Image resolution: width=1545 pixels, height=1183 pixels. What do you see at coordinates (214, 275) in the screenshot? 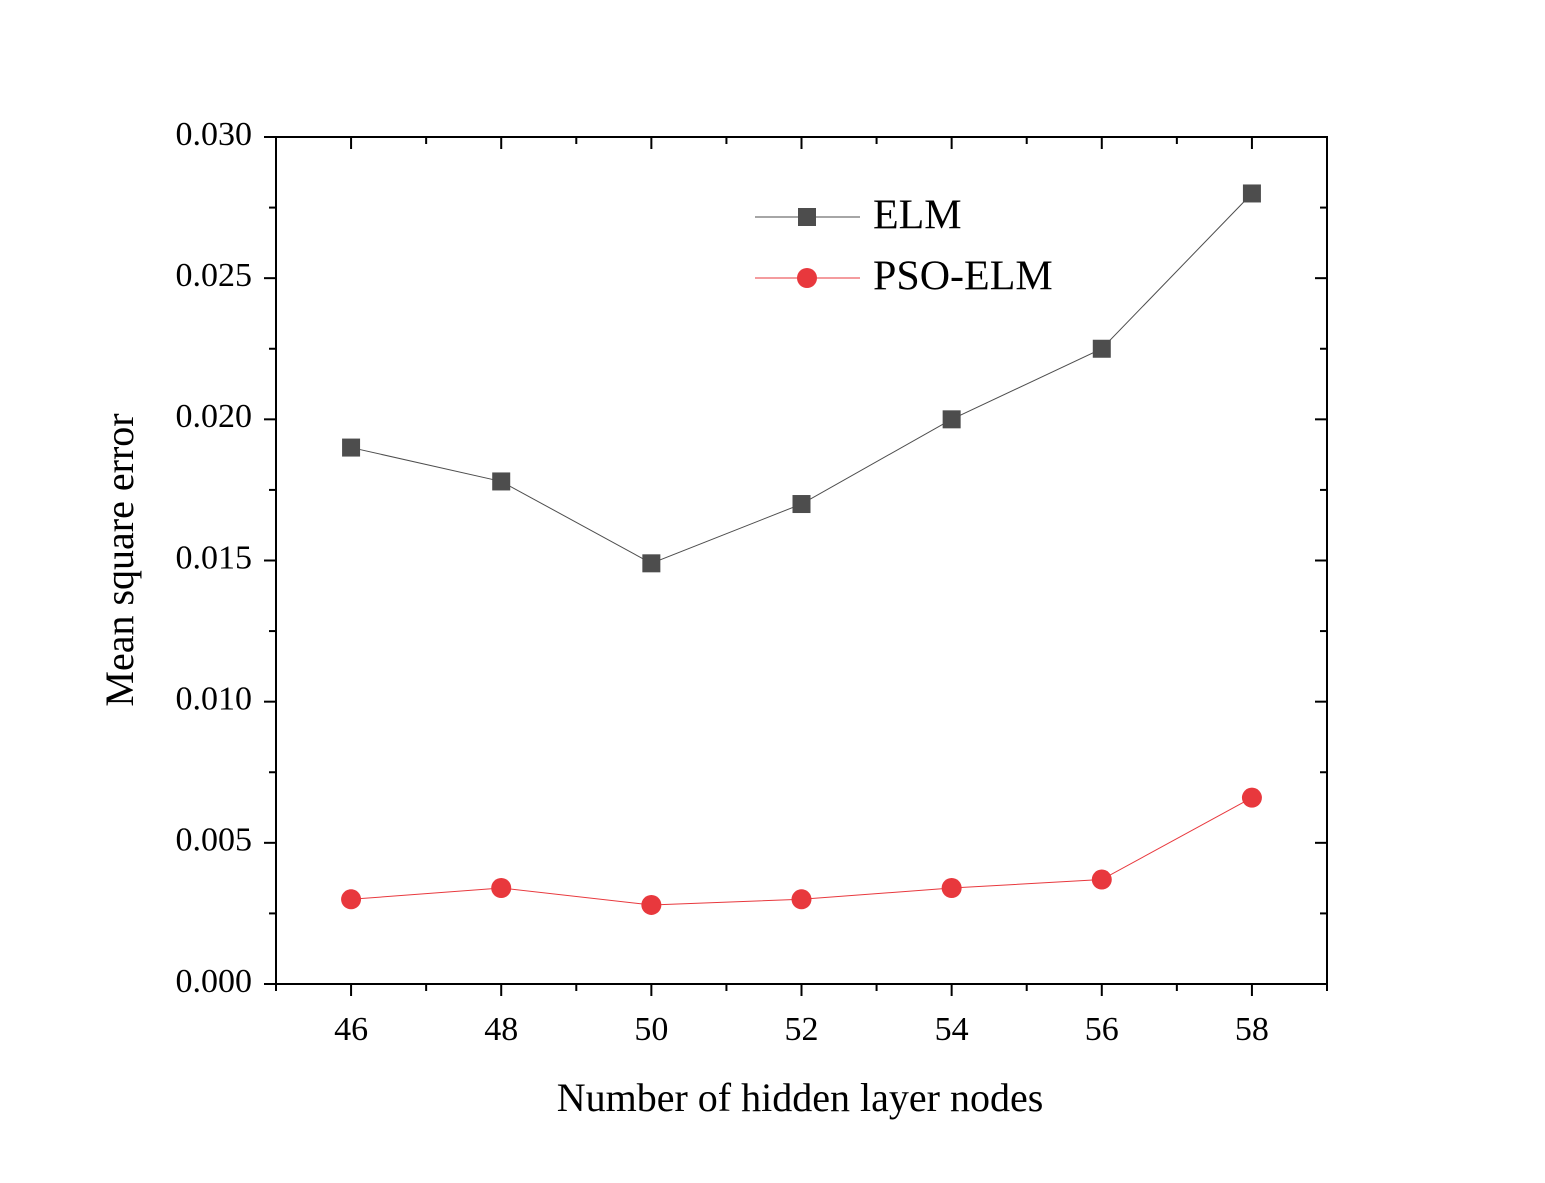
I see `y-tick-label: 0.025` at bounding box center [214, 275].